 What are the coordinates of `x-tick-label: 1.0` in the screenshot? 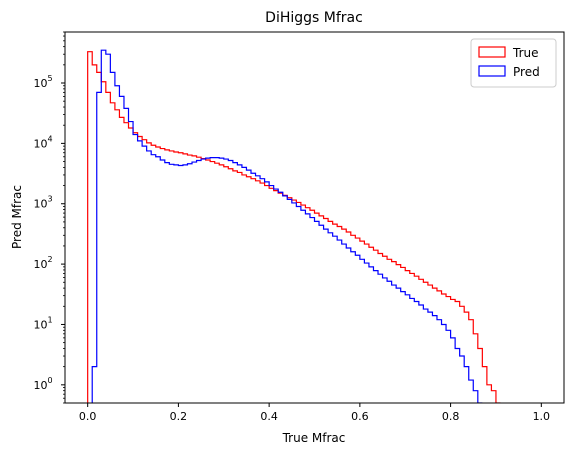 It's located at (542, 416).